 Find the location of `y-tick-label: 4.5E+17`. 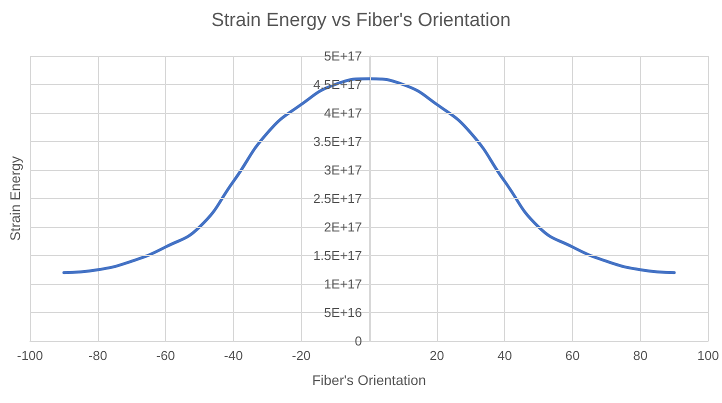

y-tick-label: 4.5E+17 is located at coordinates (337, 84).